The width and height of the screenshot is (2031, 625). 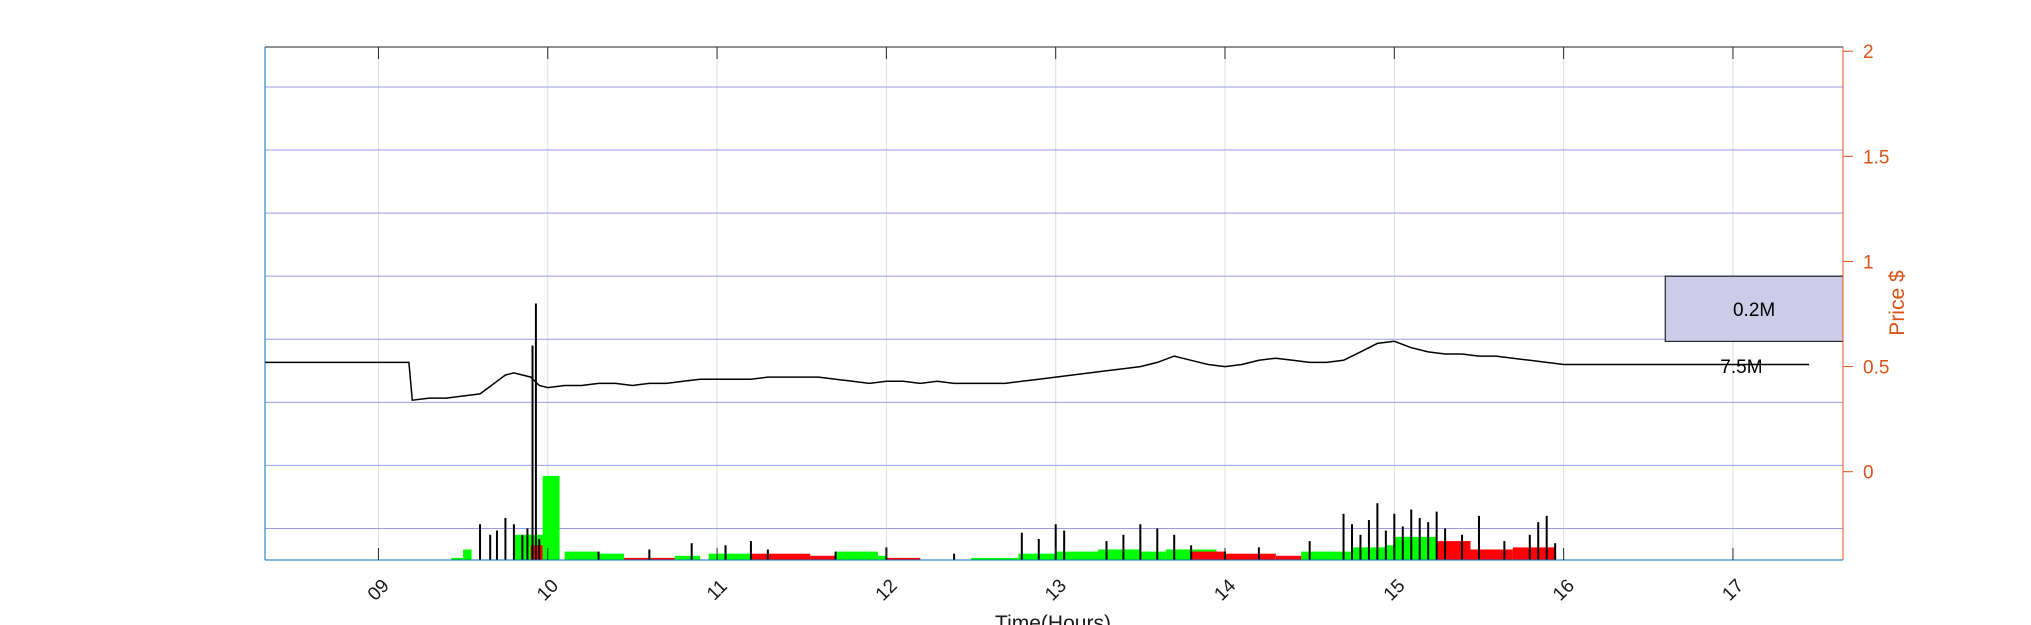 I want to click on annotation-box, so click(x=1754, y=308).